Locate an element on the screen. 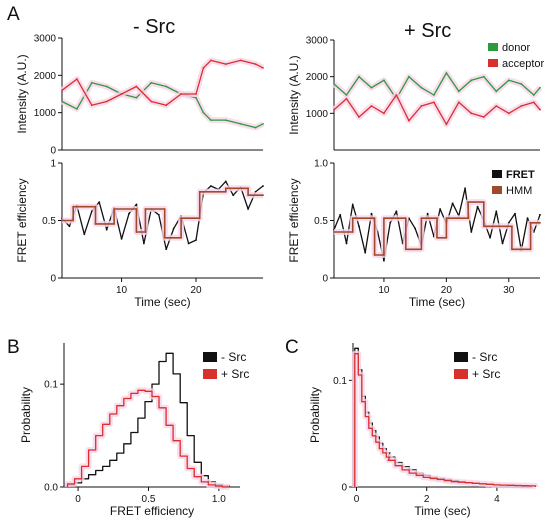 This screenshot has width=550, height=528. series-line-donor is located at coordinates (162, 105).